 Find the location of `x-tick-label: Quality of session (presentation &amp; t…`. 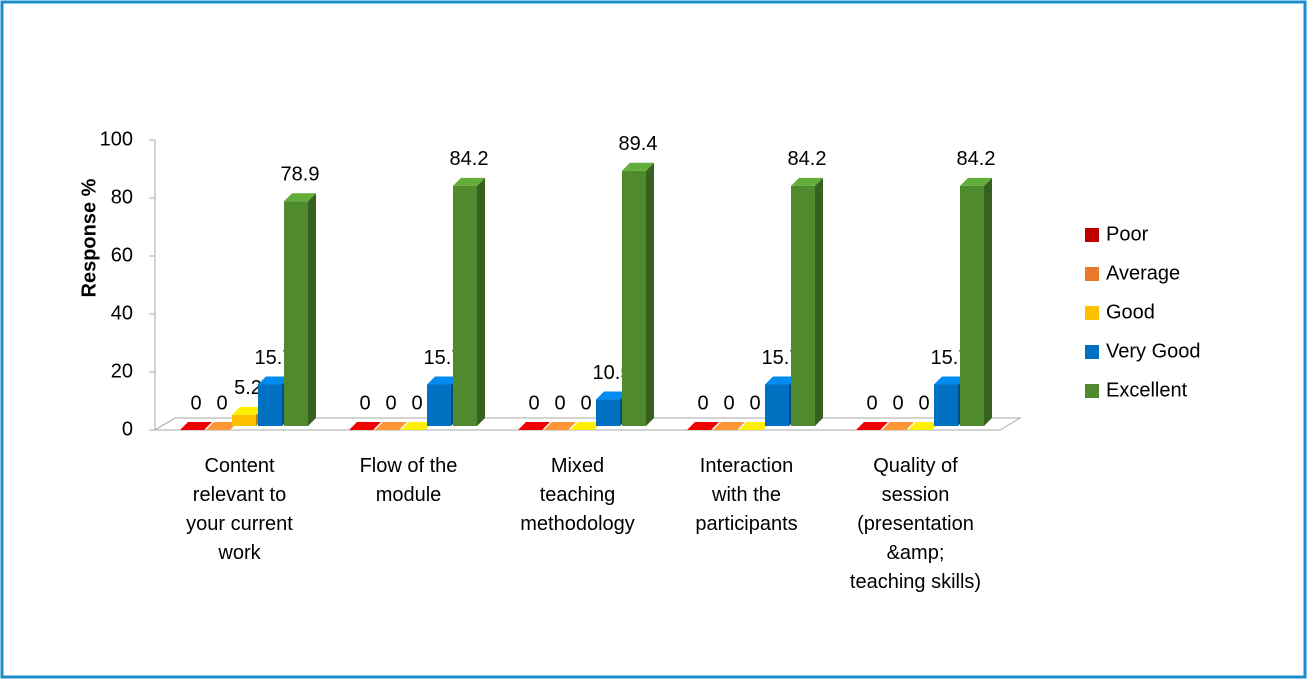

x-tick-label: Quality of session (presentation &amp; t… is located at coordinates (915, 524).